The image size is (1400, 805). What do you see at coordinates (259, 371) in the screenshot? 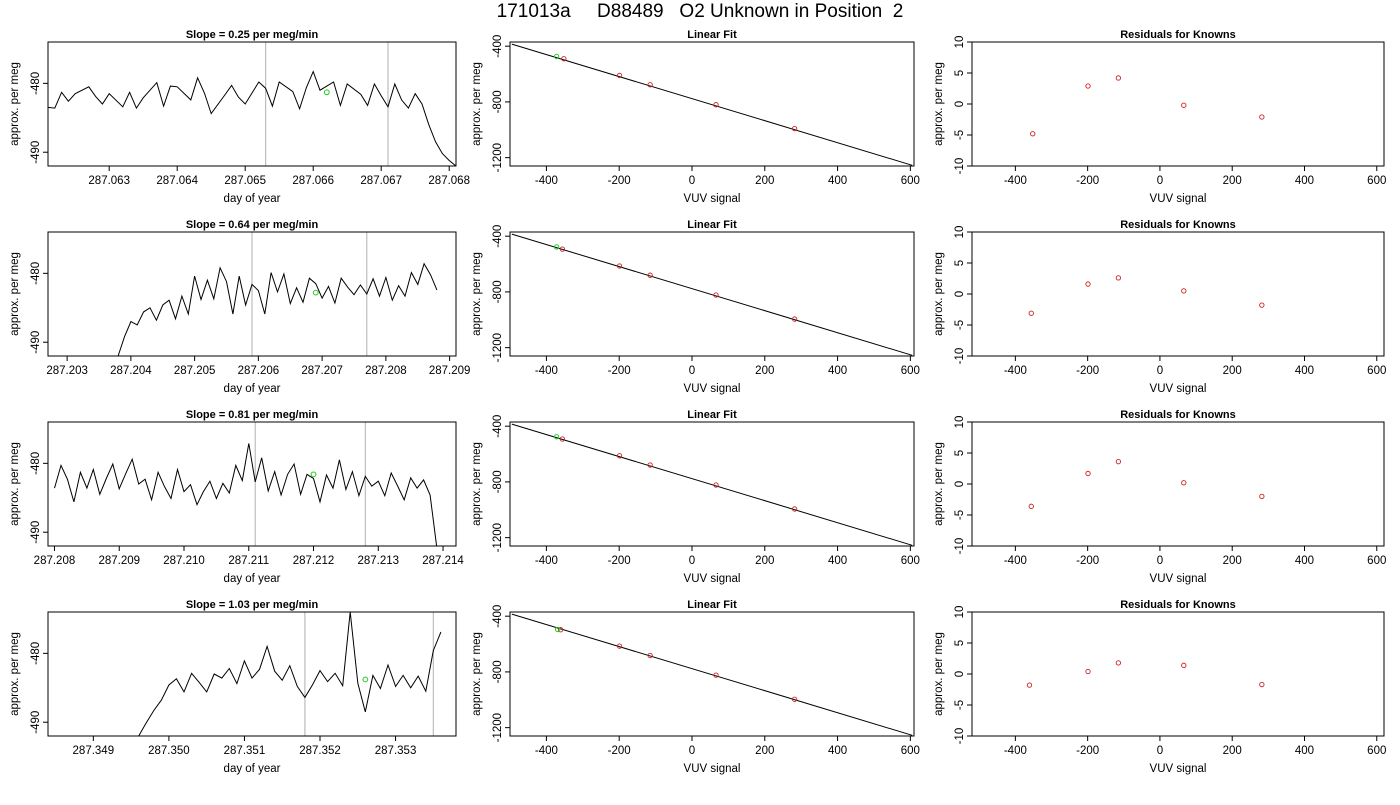
I see `x-tick-label: 287.206` at bounding box center [259, 371].